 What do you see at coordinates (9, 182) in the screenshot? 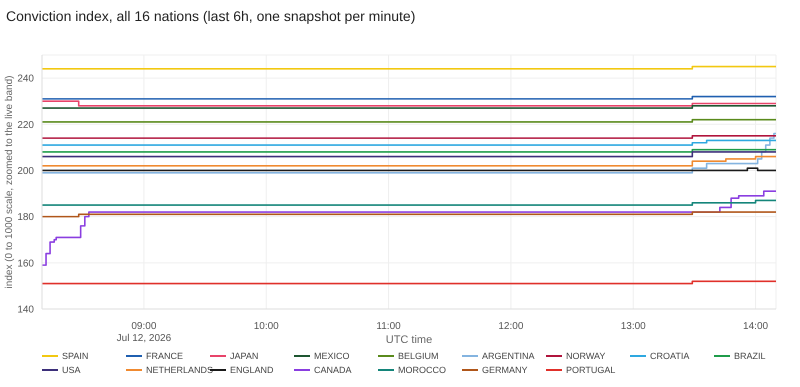
I see `y-axis-title: index (0 to 1000 scale, zoomed to the live band)` at bounding box center [9, 182].